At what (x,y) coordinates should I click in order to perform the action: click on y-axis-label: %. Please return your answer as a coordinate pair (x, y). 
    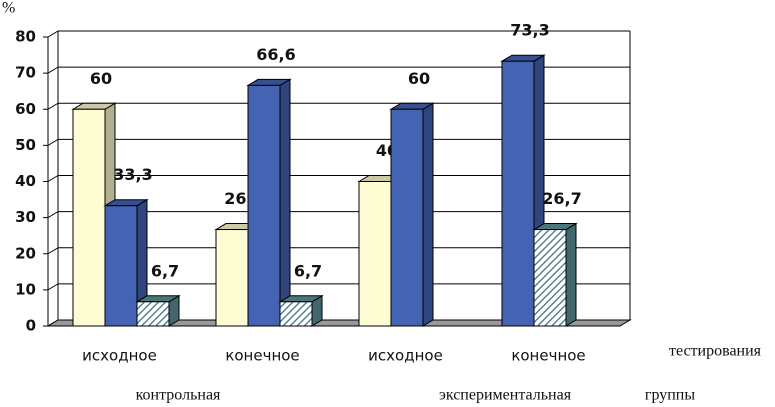
    Looking at the image, I should click on (8, 8).